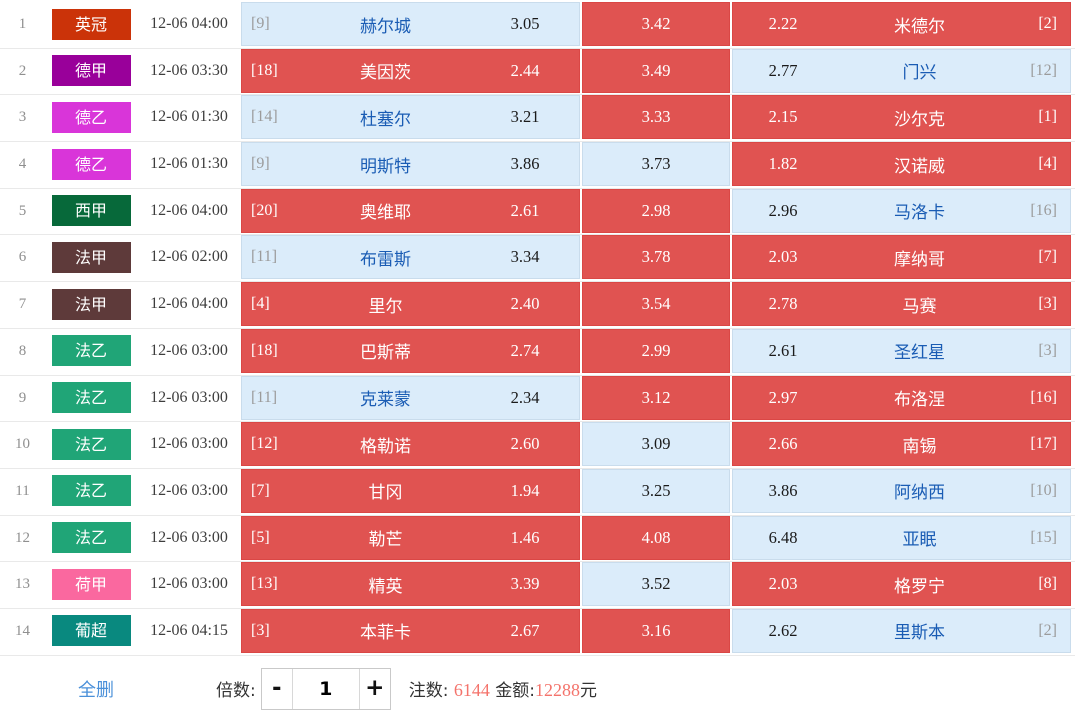 Image resolution: width=1075 pixels, height=722 pixels. I want to click on league-badge: 葡超, so click(91, 631).